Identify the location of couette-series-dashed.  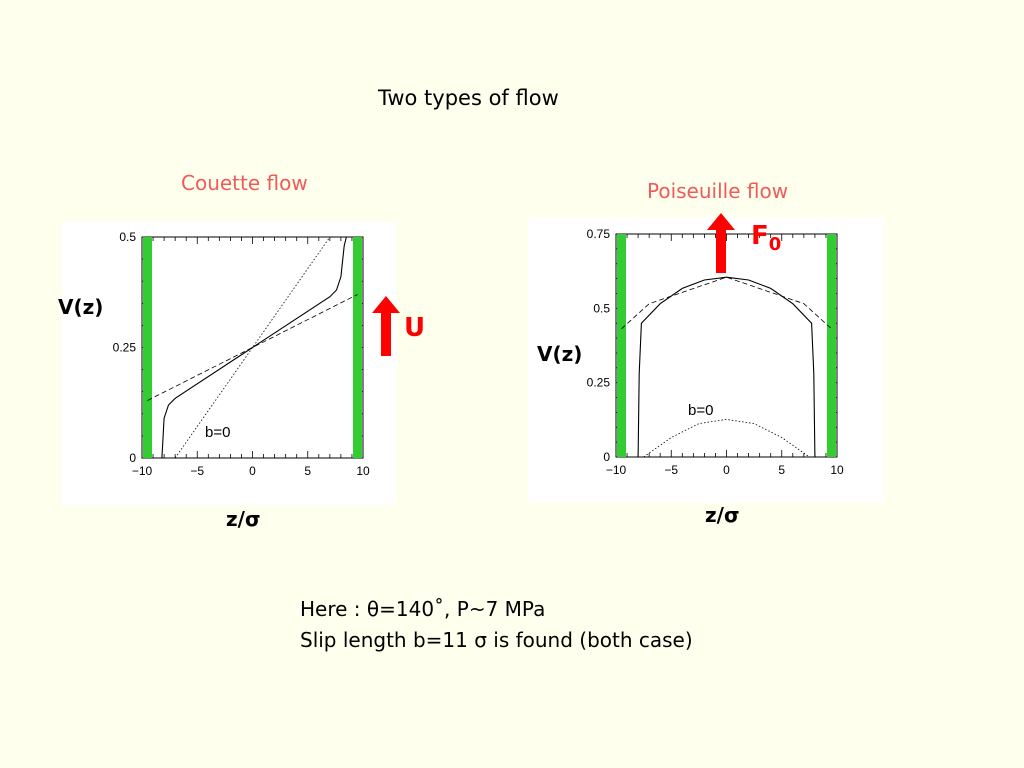
(252, 347).